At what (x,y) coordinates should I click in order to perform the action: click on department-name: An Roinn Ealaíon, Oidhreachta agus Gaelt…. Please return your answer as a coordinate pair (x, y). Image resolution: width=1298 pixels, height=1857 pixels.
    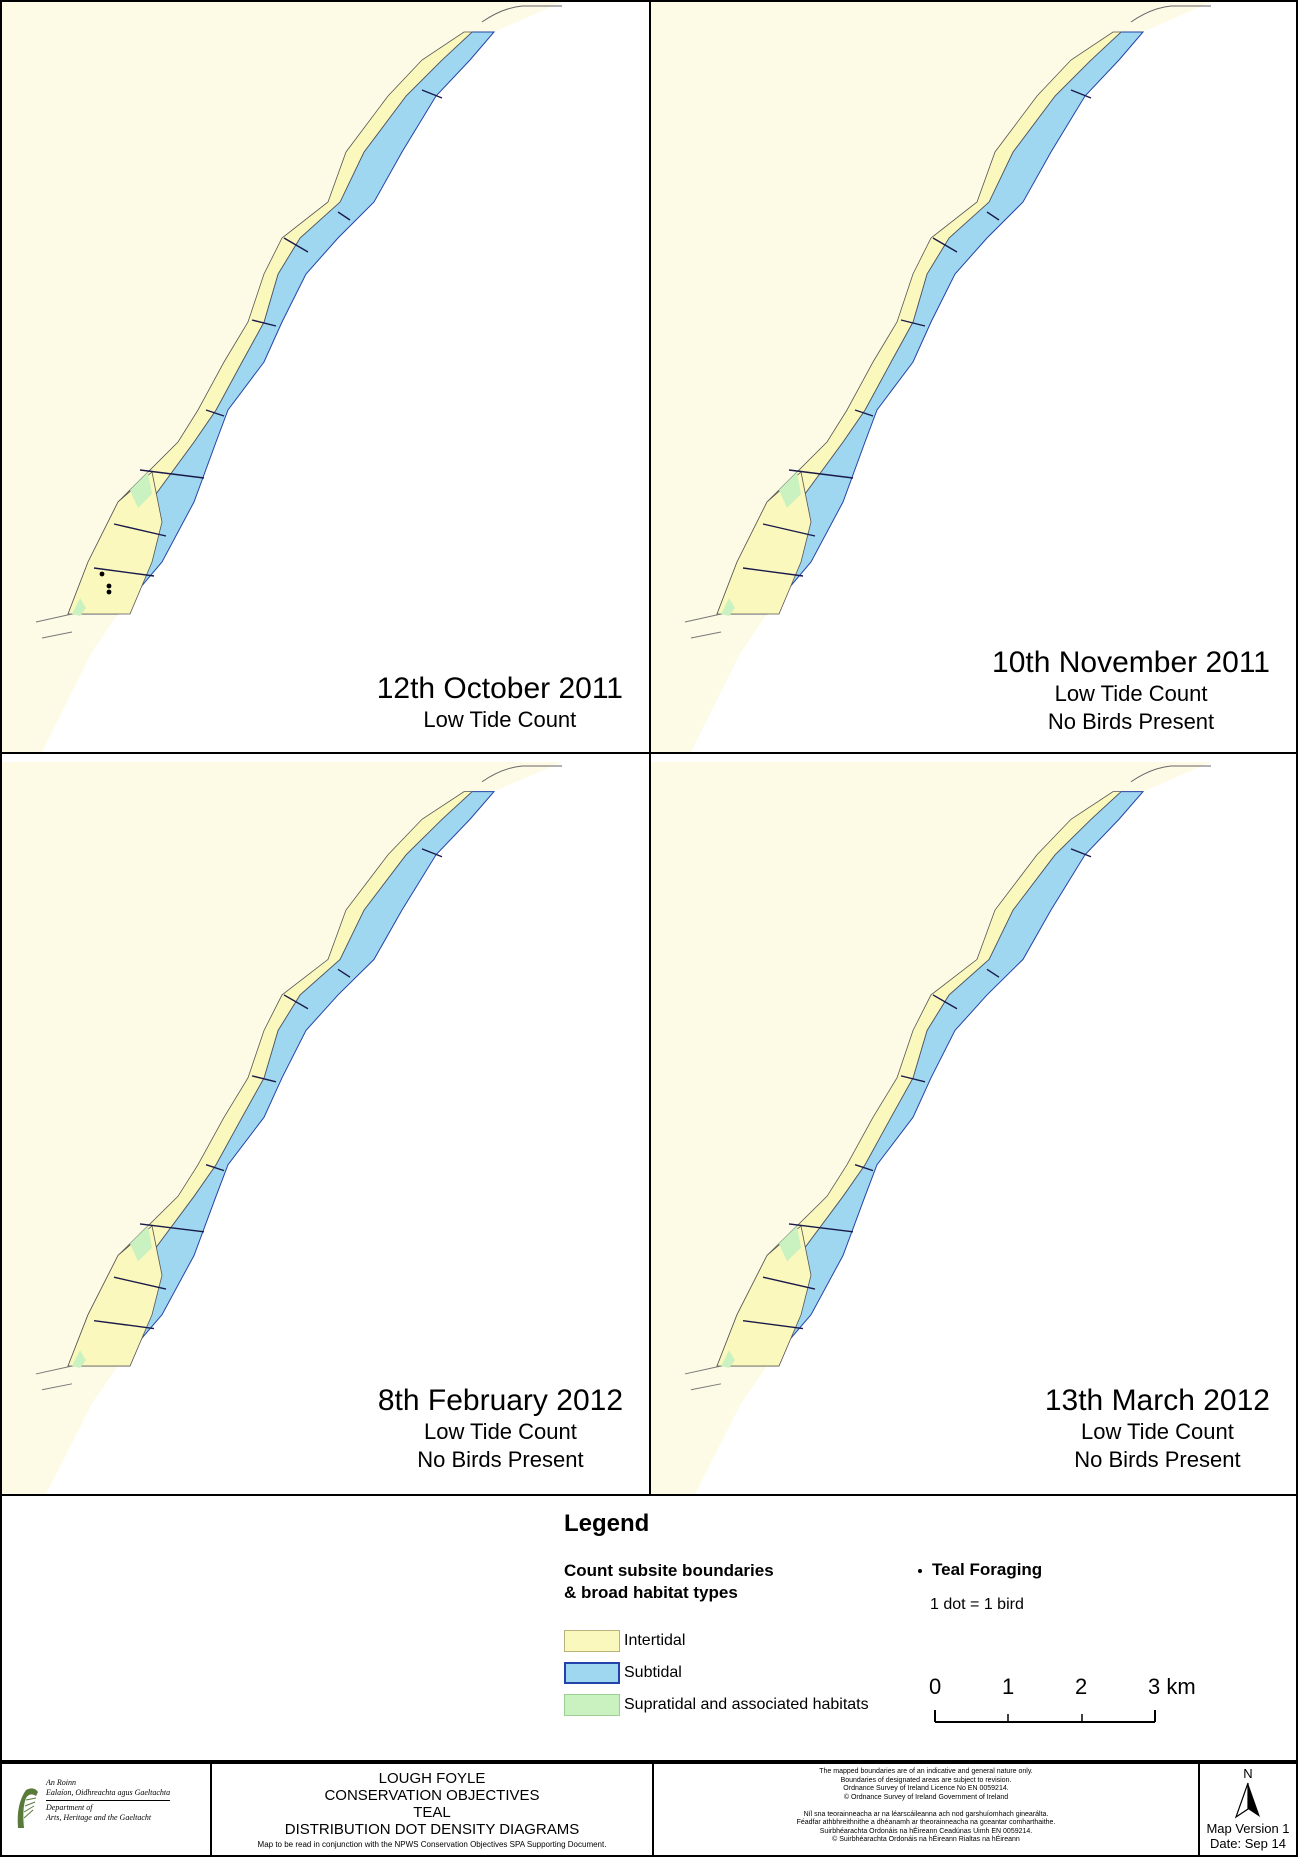
    Looking at the image, I should click on (108, 1800).